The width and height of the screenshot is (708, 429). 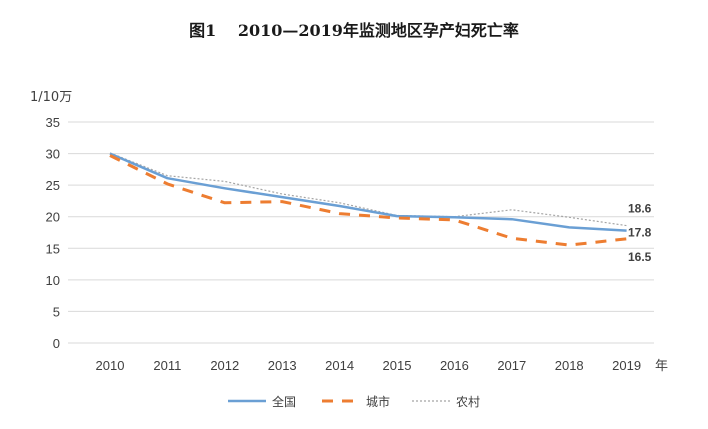 What do you see at coordinates (640, 257) in the screenshot?
I see `data-label: 16.5` at bounding box center [640, 257].